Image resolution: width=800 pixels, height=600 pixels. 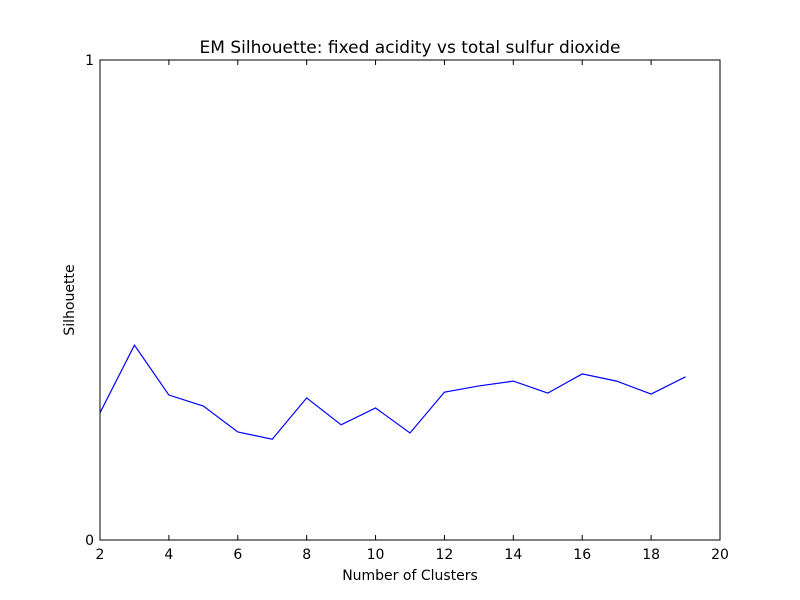 I want to click on x-tick-label: 10, so click(x=376, y=555).